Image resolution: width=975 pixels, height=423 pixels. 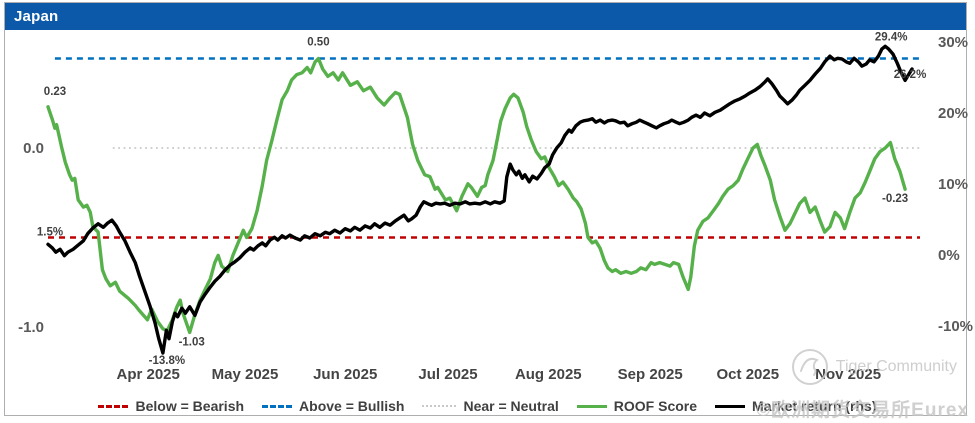 What do you see at coordinates (591, 406) in the screenshot?
I see `roof-score-line-icon` at bounding box center [591, 406].